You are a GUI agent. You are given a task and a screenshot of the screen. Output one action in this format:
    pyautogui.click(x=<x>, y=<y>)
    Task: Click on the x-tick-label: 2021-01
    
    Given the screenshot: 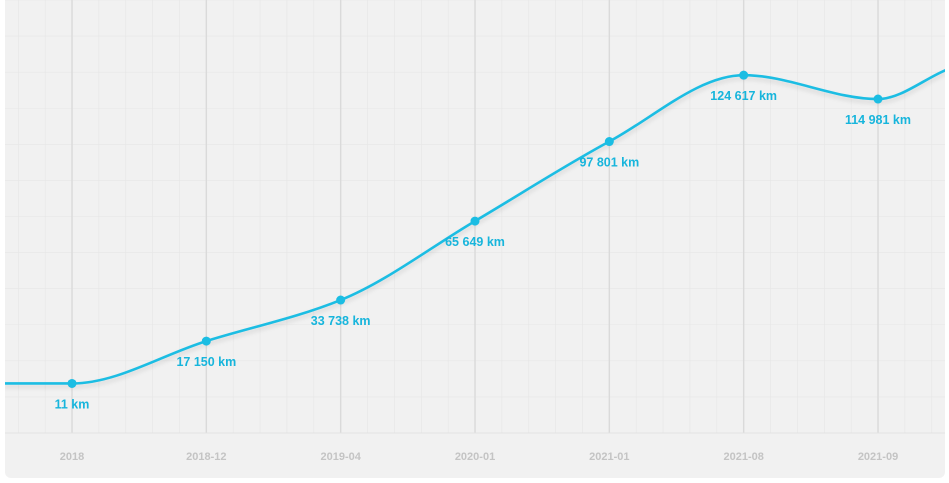 What is the action you would take?
    pyautogui.click(x=609, y=457)
    